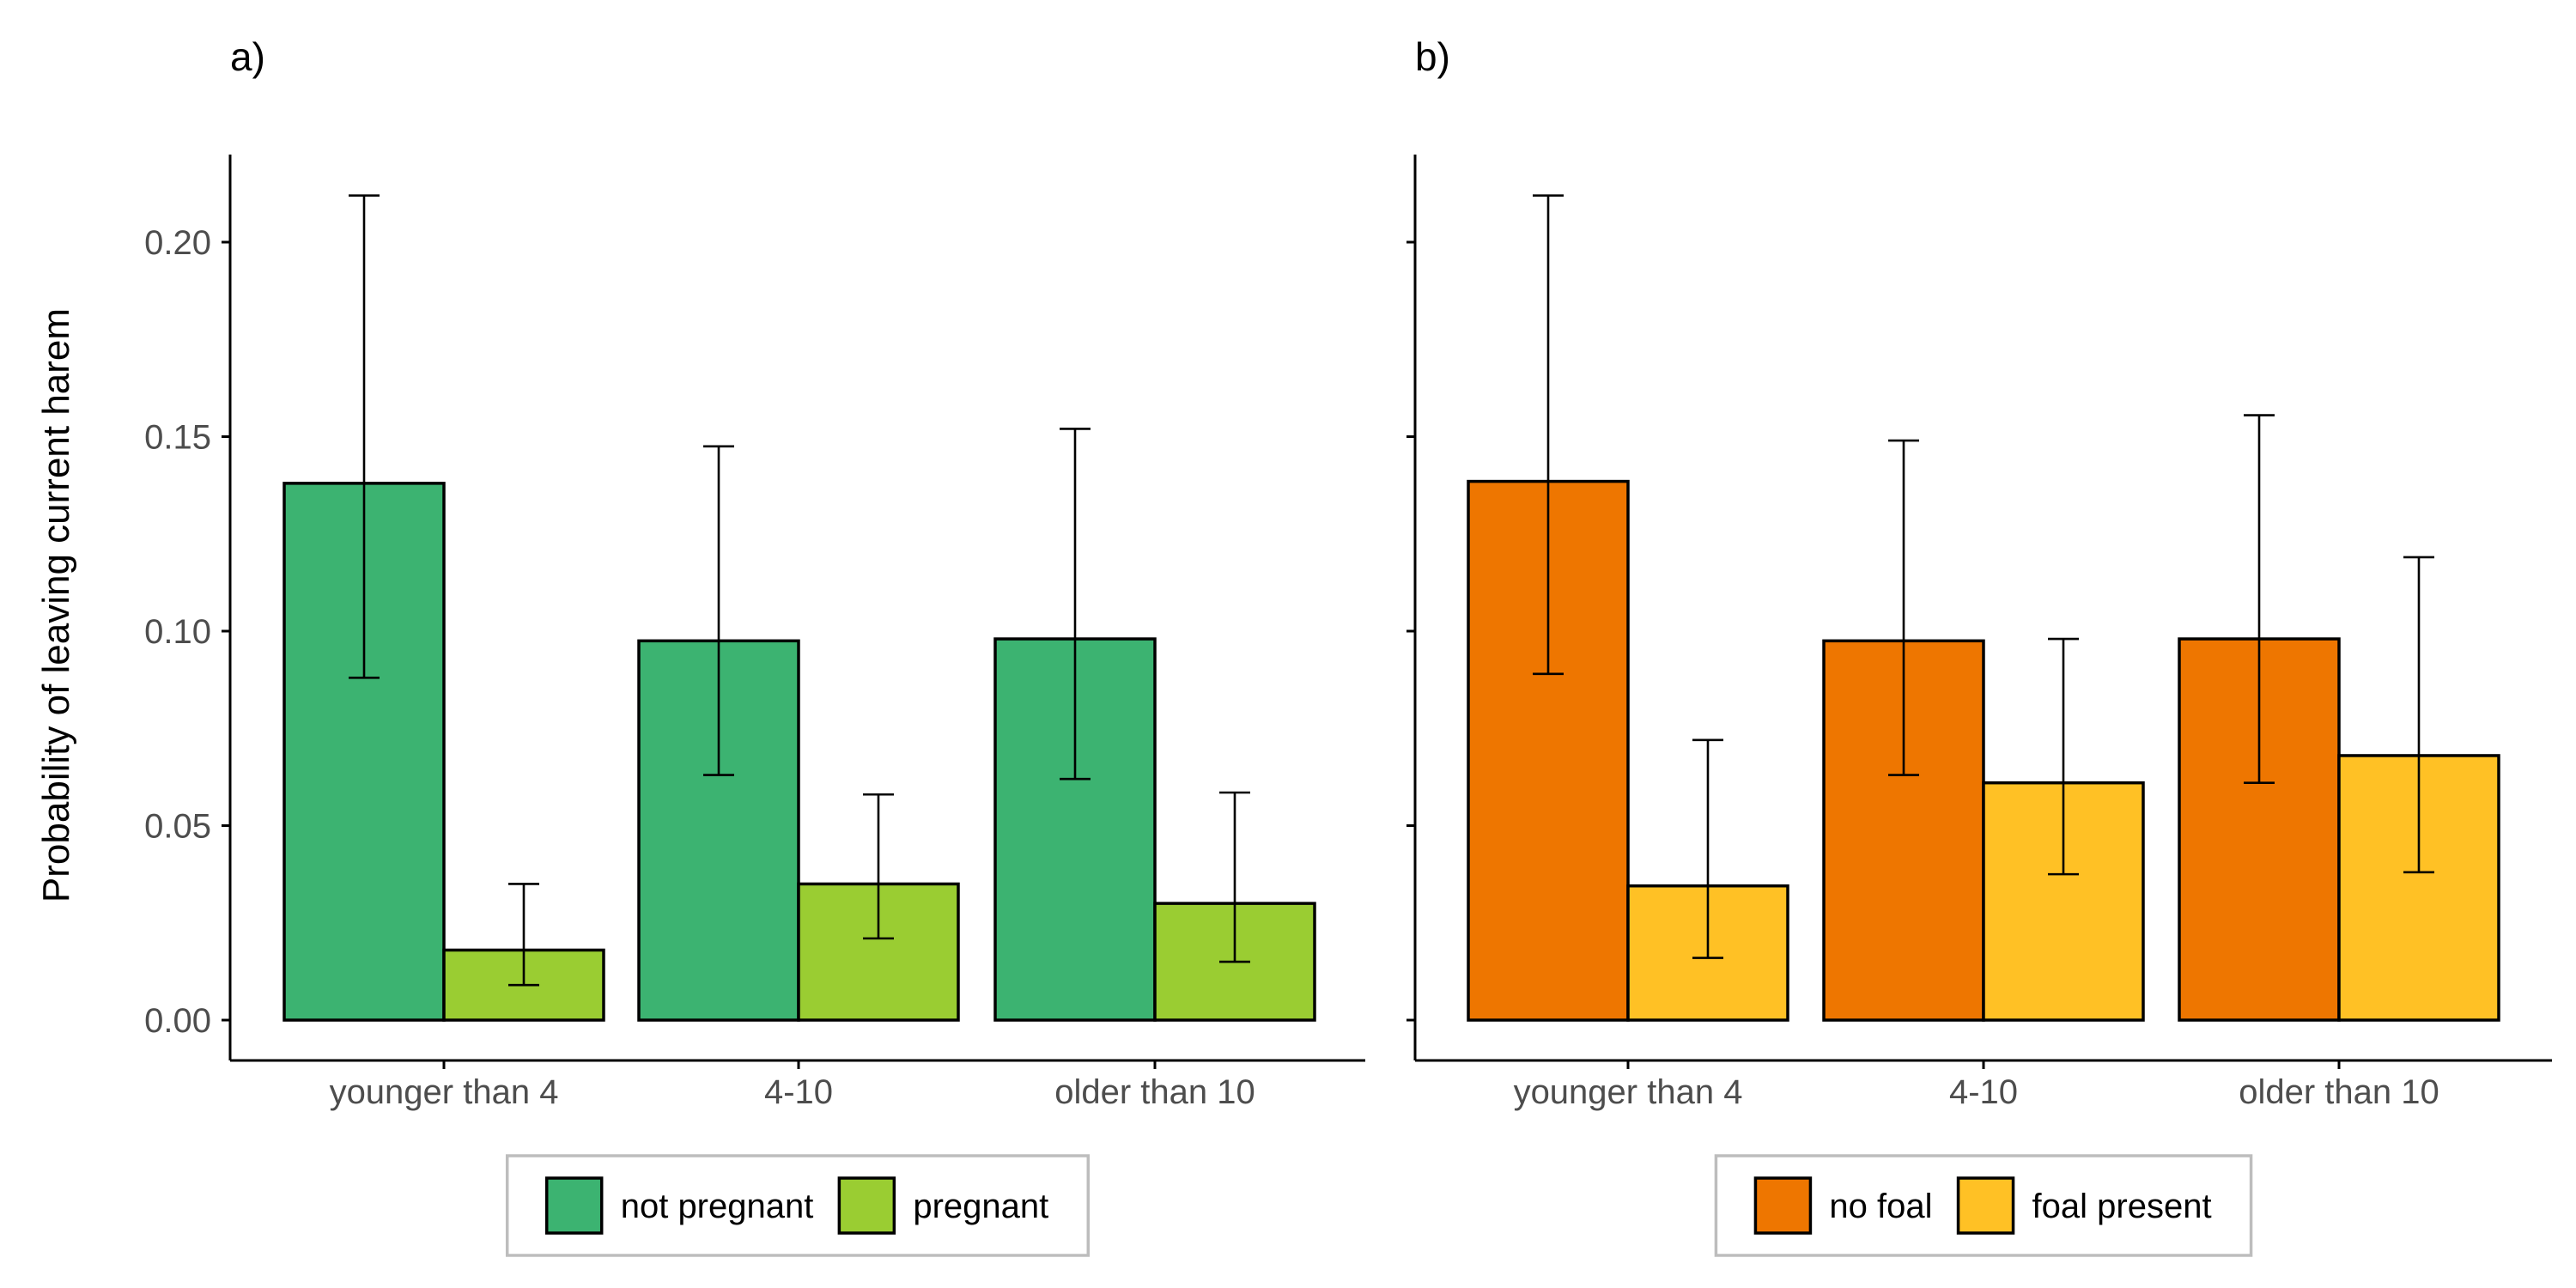  Describe the element at coordinates (177, 632) in the screenshot. I see `y-tick-label: 0.10` at that location.